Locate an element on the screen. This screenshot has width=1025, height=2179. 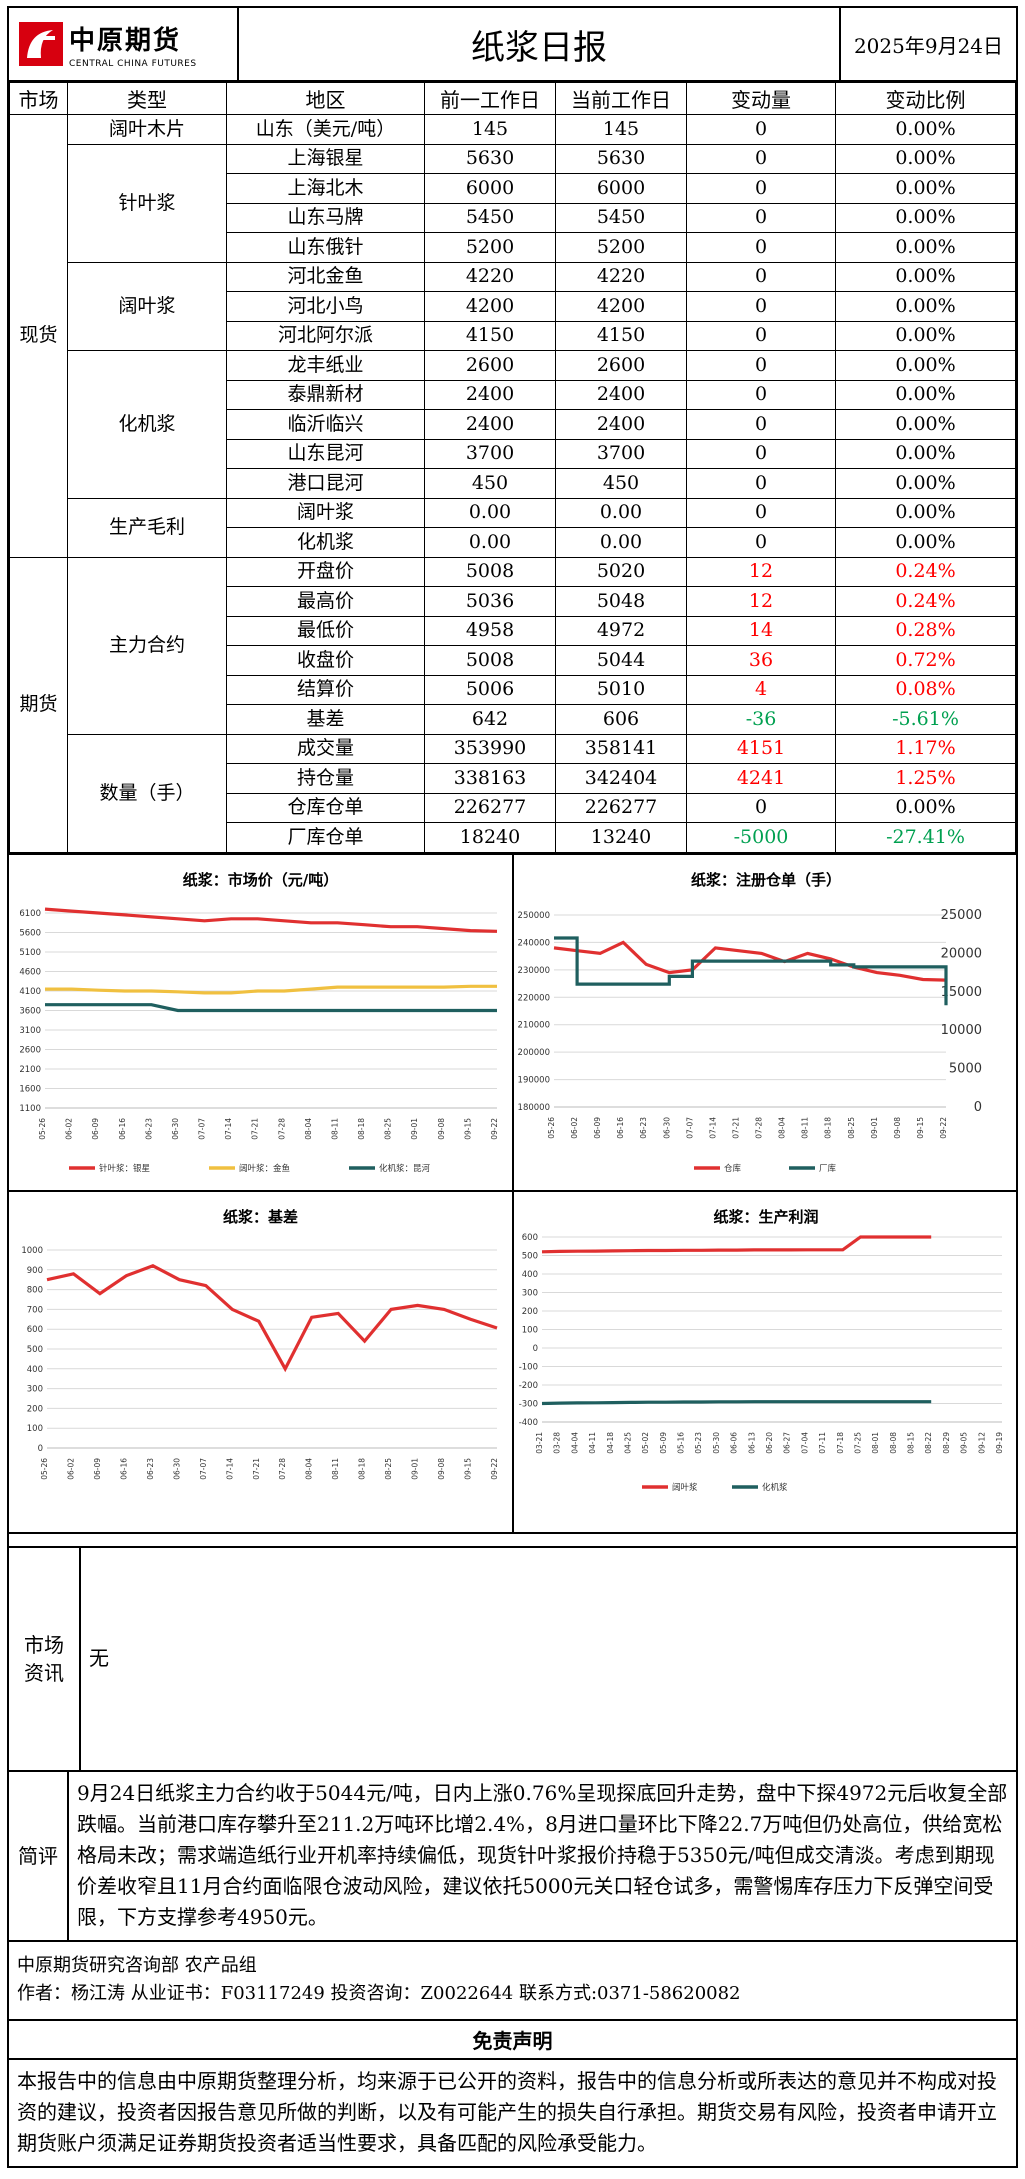
y-tick-label: 190000 is located at coordinates (534, 1080).